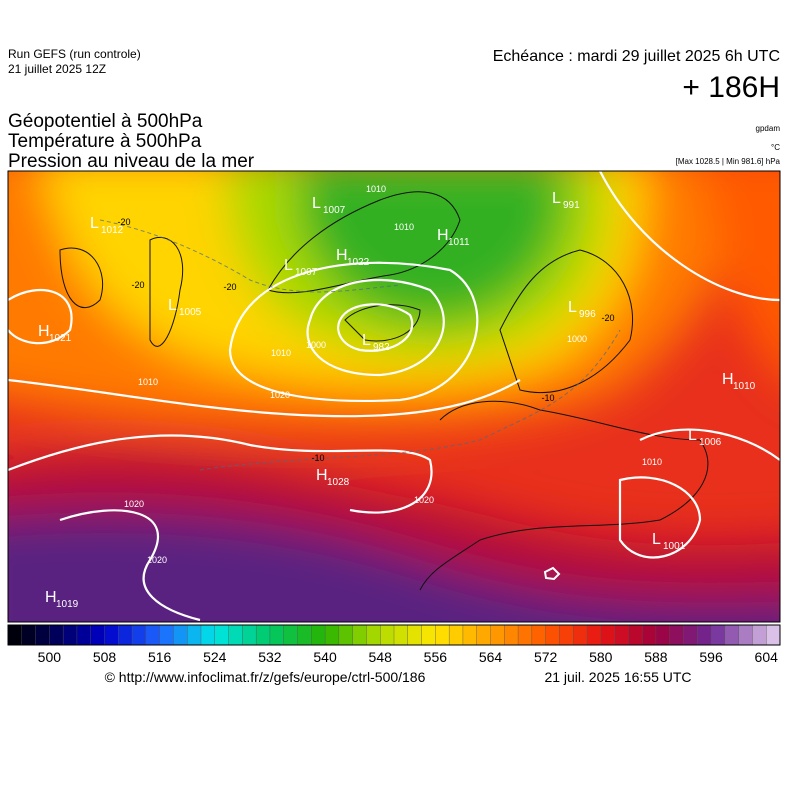  I want to click on isotherm-label: -10, so click(317, 458).